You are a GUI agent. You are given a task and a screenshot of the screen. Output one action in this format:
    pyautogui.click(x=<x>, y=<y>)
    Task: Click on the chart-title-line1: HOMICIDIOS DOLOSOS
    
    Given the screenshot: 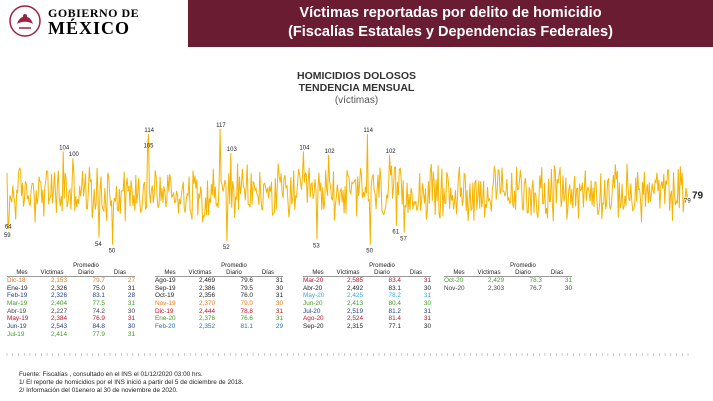 What is the action you would take?
    pyautogui.click(x=356, y=76)
    